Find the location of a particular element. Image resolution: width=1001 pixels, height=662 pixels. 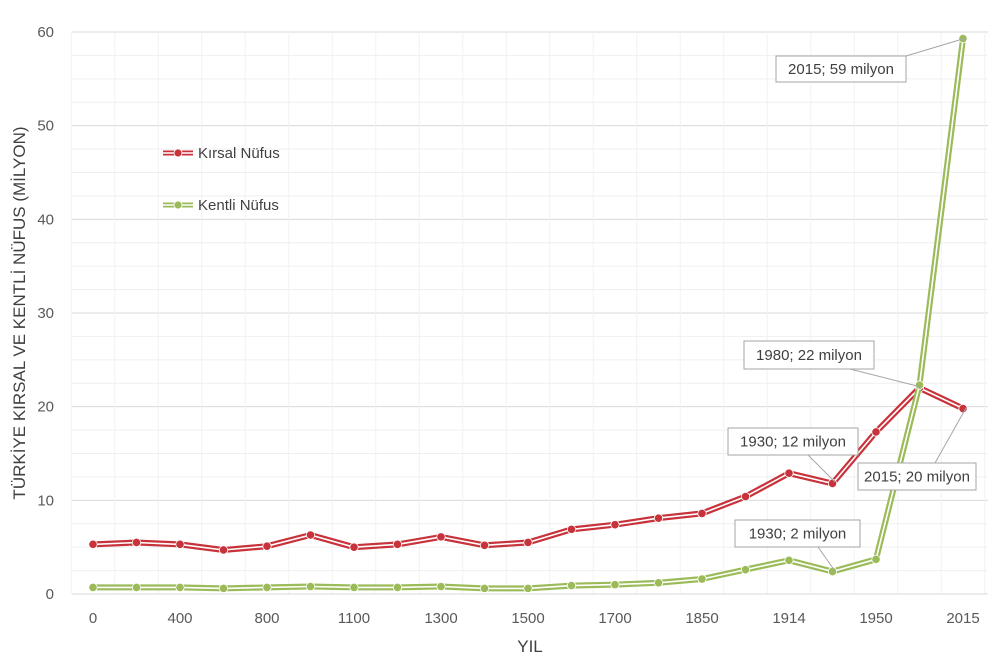

legend: Kırsal Nüfus Kentli Nüfus is located at coordinates (221, 179).